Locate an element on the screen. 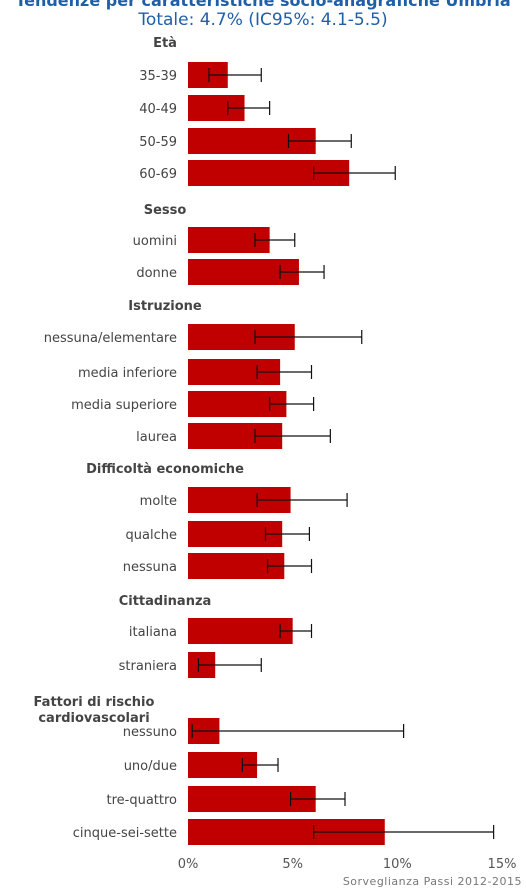  source-credit: Sorveglianza Passi 2012-2015 is located at coordinates (432, 881).